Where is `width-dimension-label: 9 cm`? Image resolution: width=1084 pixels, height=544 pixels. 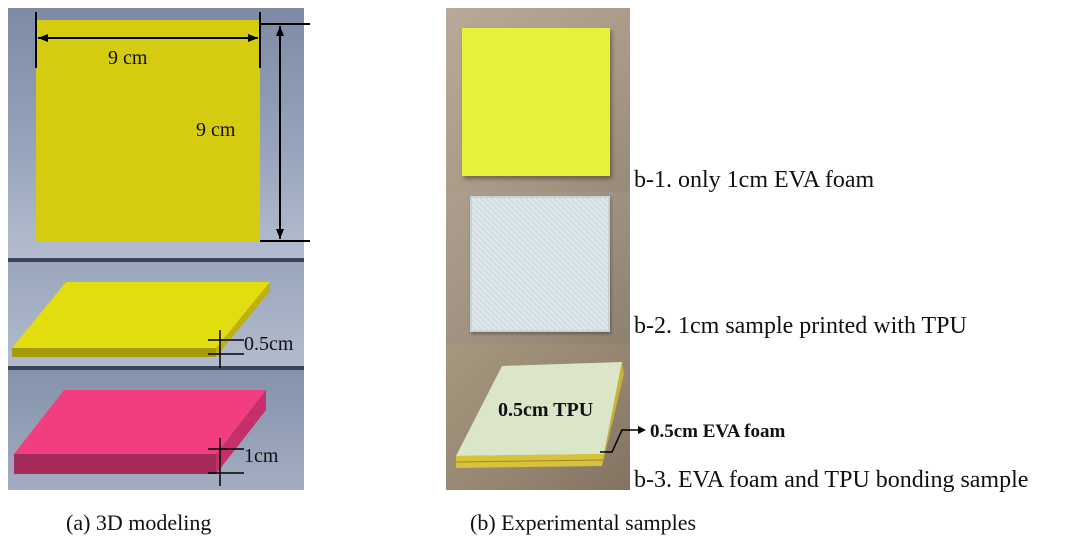 width-dimension-label: 9 cm is located at coordinates (128, 58).